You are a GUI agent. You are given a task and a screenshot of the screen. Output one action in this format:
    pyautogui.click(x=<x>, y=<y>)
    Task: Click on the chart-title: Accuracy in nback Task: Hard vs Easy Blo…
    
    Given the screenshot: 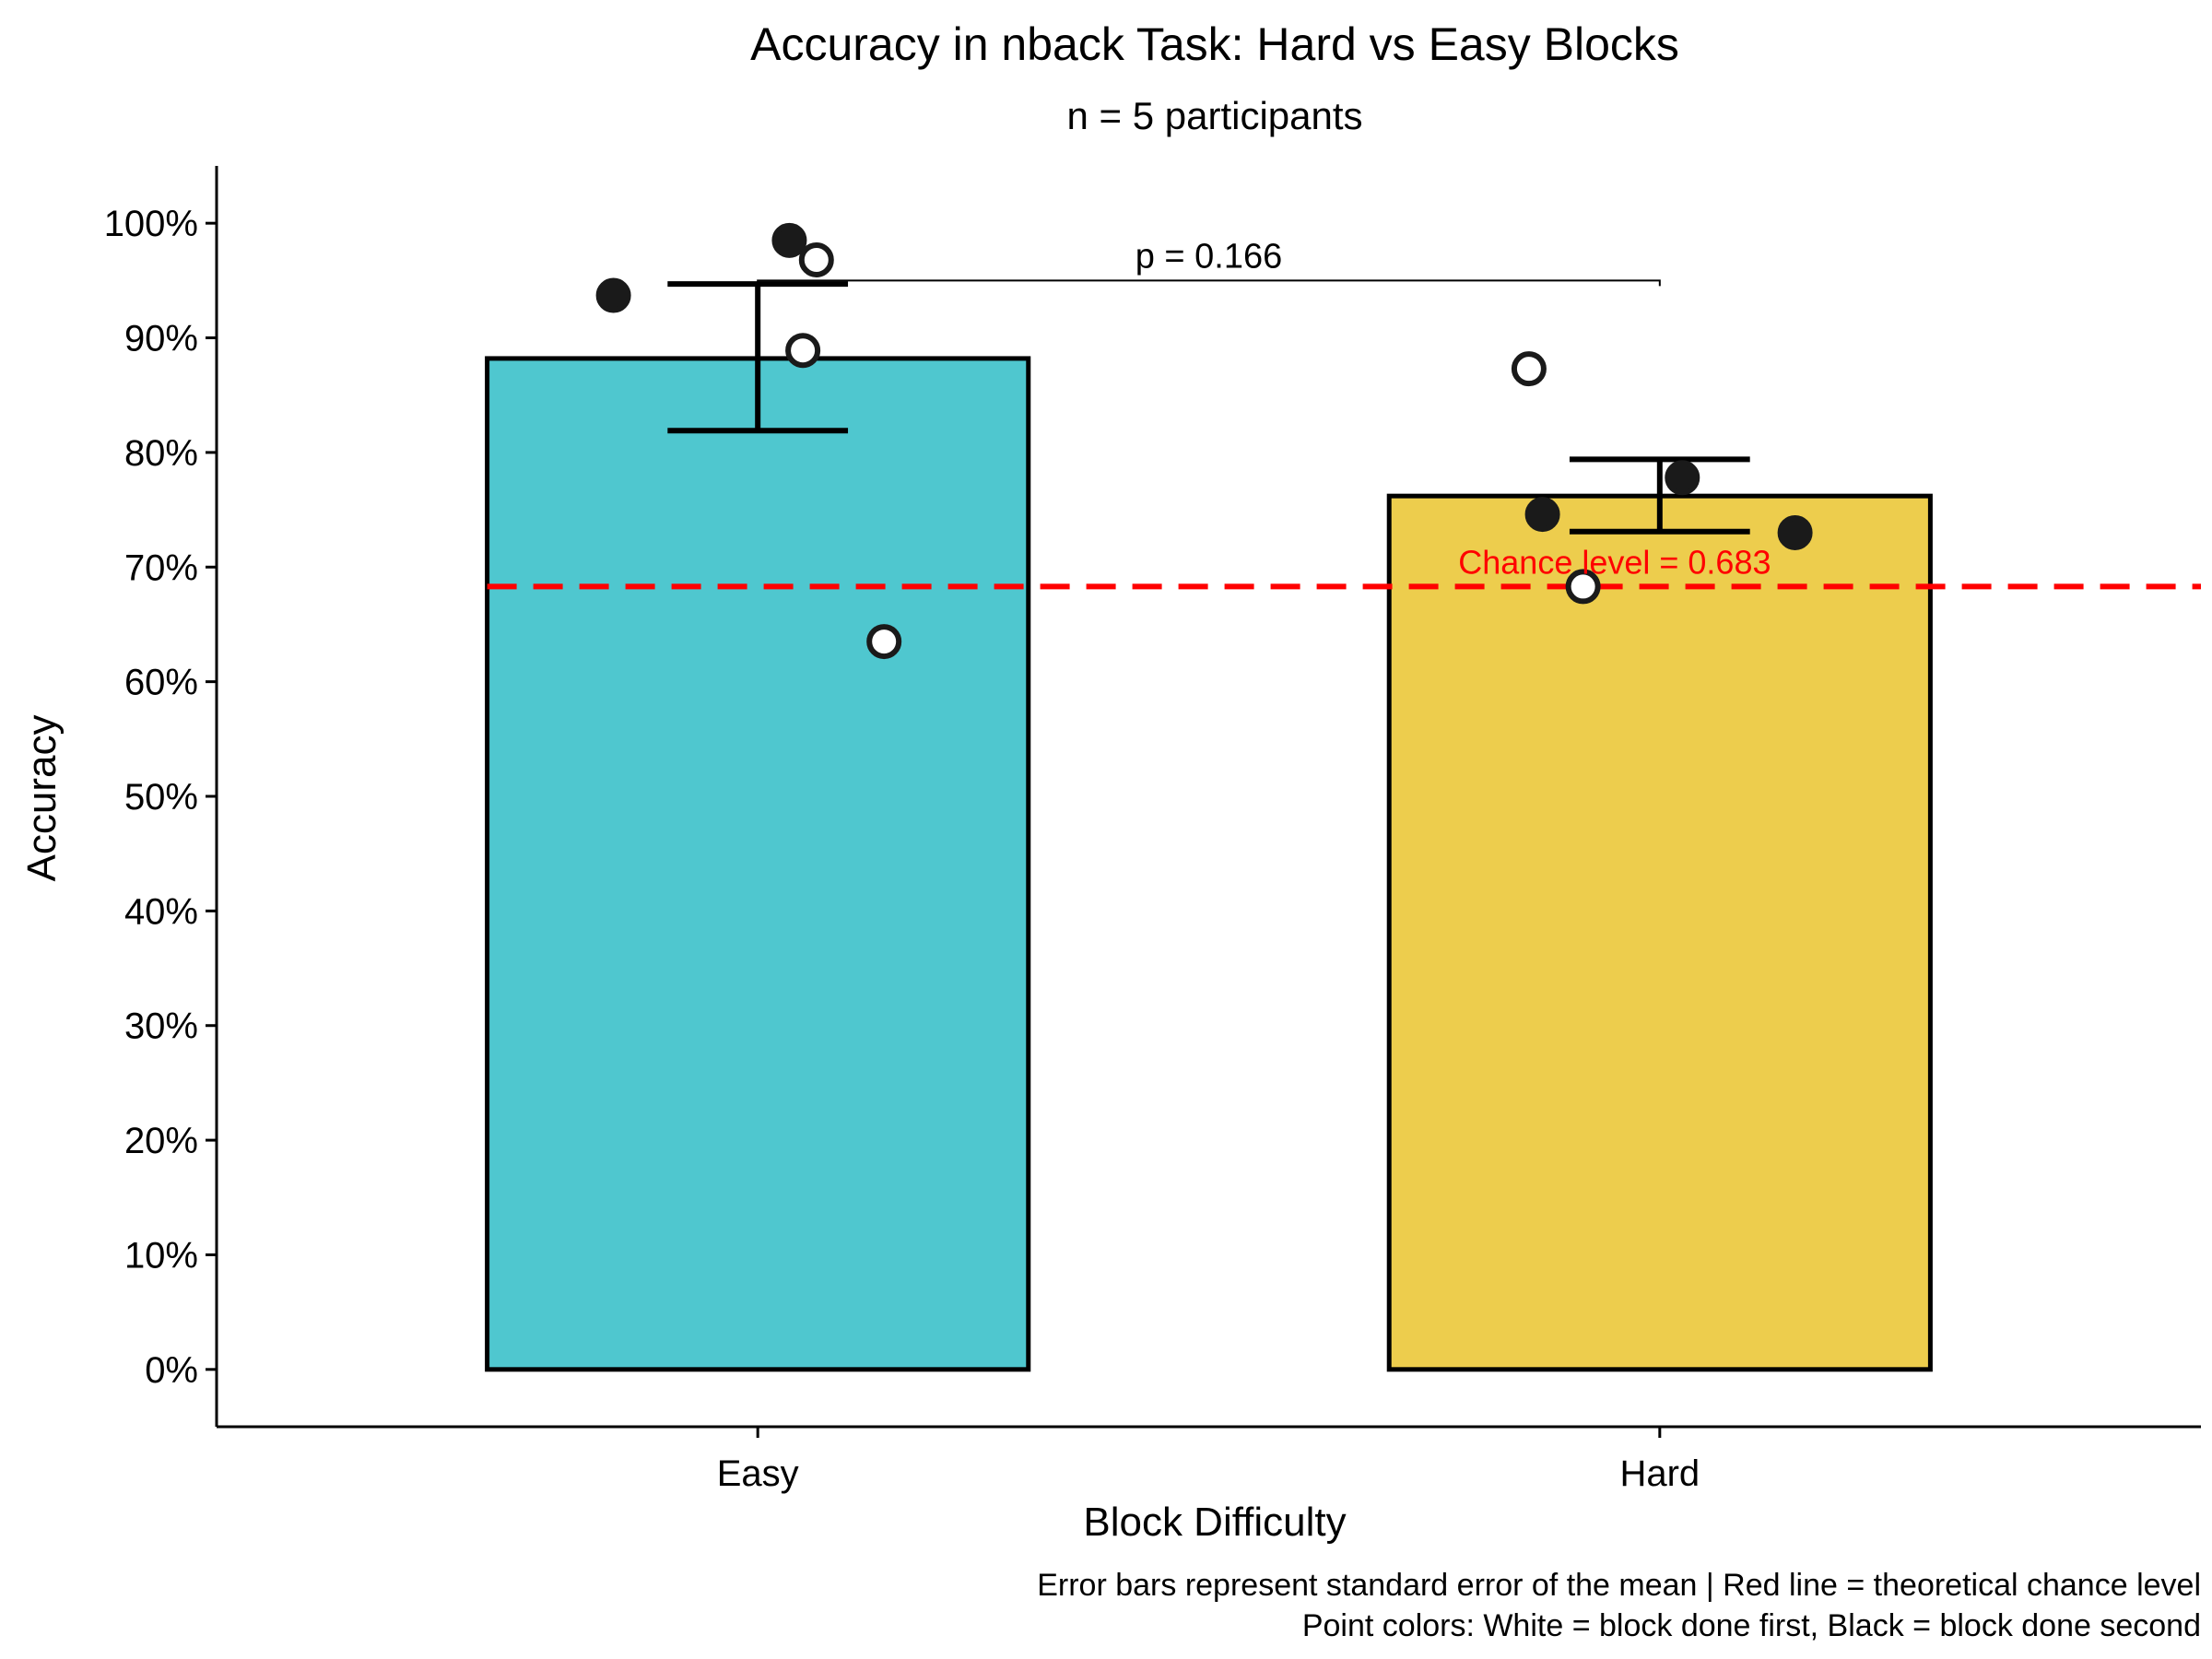 What is the action you would take?
    pyautogui.click(x=1214, y=44)
    